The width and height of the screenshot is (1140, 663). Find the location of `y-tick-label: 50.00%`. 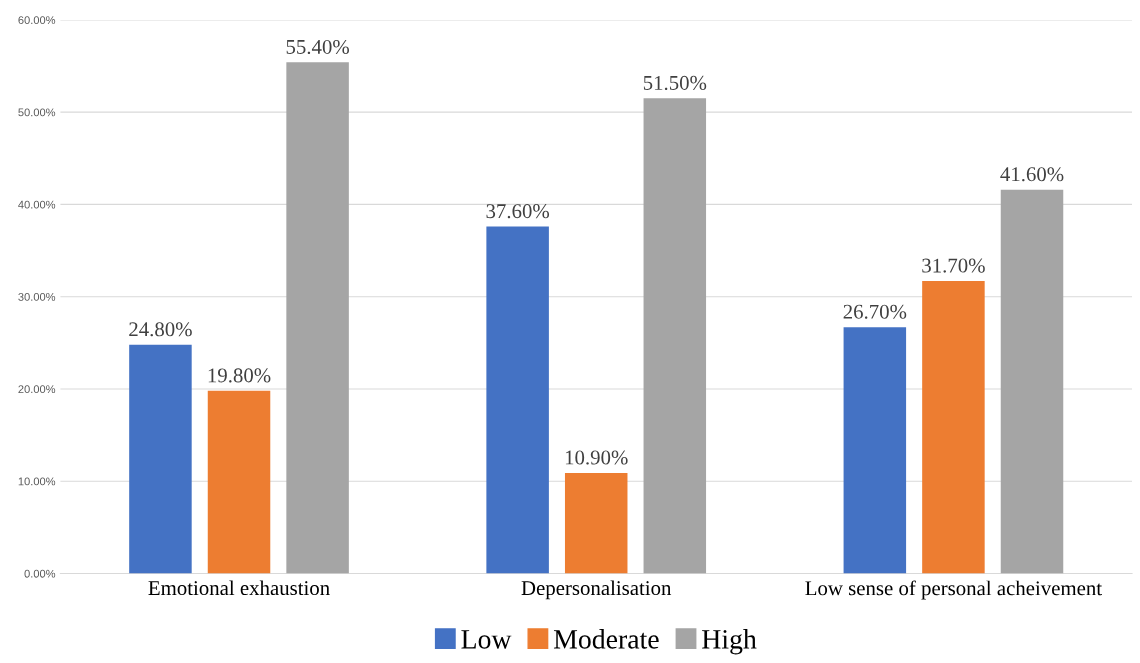

y-tick-label: 50.00% is located at coordinates (37, 112).